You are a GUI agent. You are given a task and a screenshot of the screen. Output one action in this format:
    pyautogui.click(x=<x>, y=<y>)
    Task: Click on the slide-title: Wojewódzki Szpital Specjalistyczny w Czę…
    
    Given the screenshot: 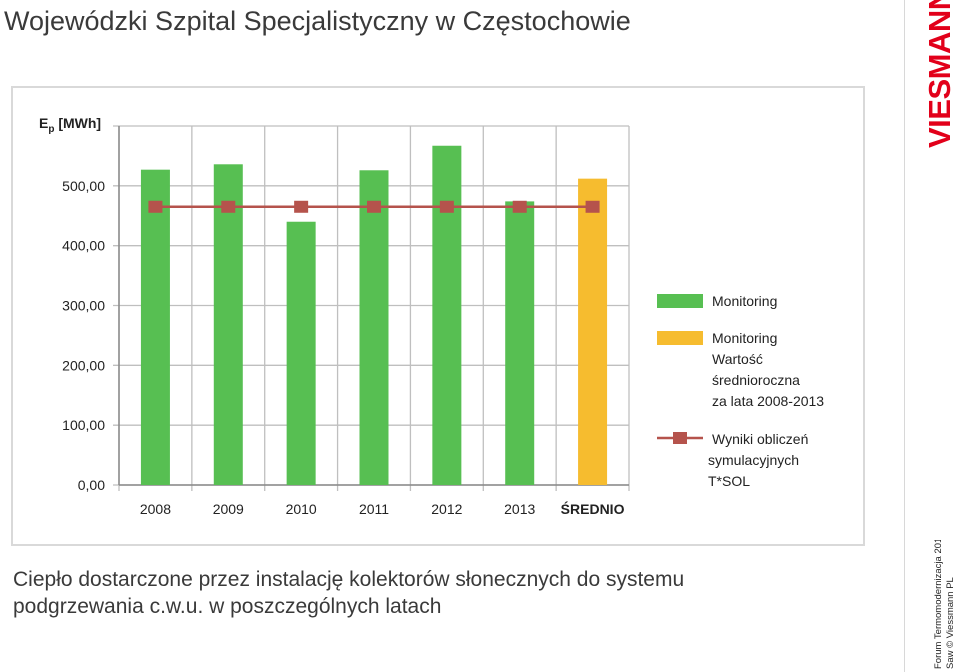 What is the action you would take?
    pyautogui.click(x=317, y=21)
    